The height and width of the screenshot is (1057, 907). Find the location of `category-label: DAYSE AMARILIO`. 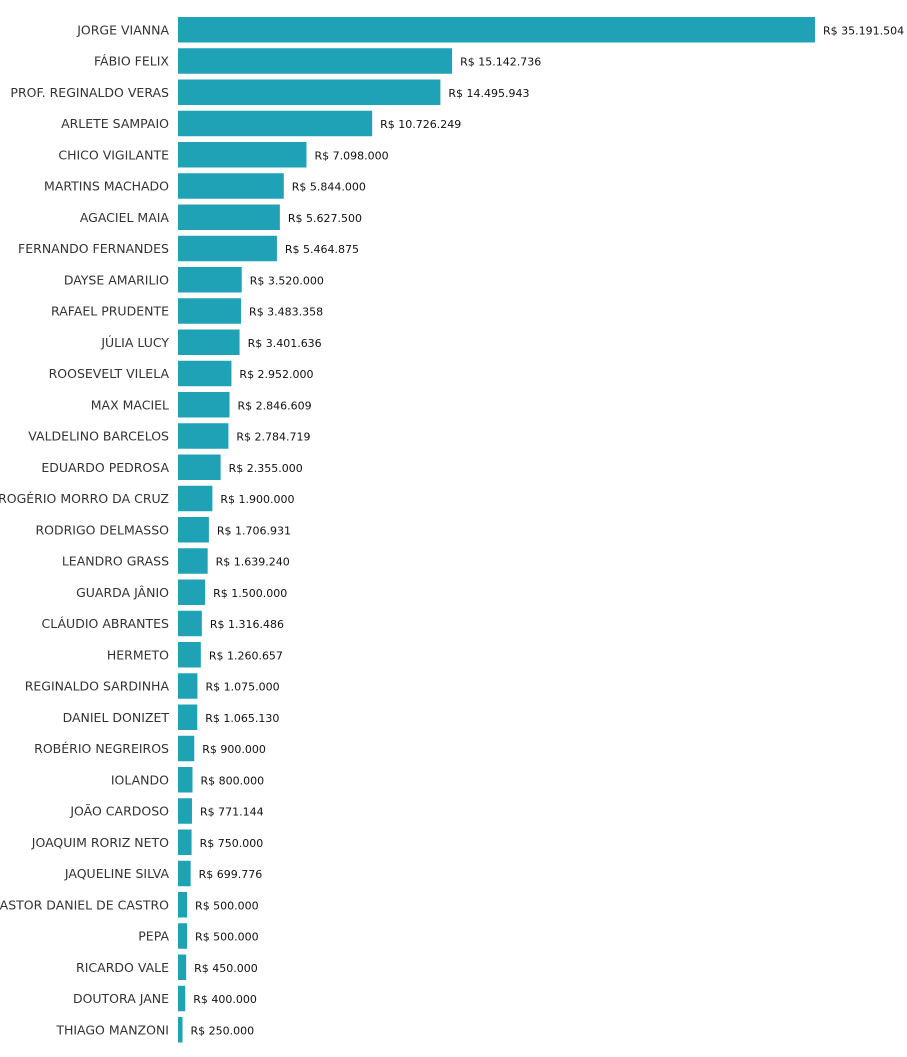

category-label: DAYSE AMARILIO is located at coordinates (116, 279).